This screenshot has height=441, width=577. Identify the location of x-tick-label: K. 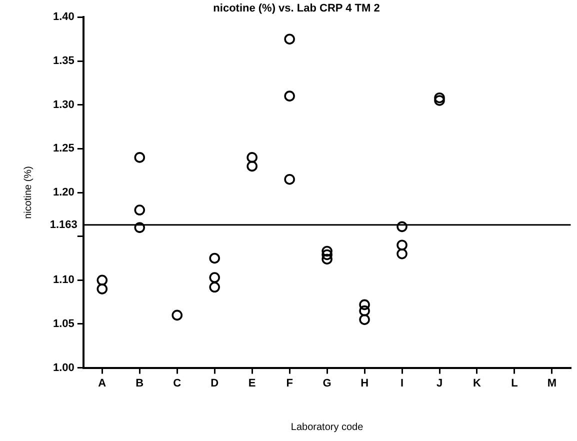
(477, 383).